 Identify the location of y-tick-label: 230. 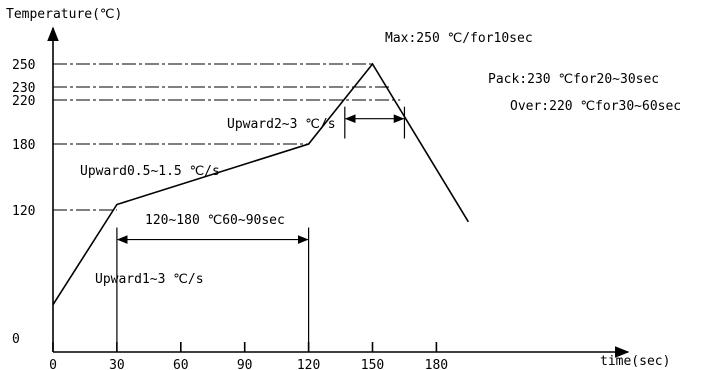
(23, 88).